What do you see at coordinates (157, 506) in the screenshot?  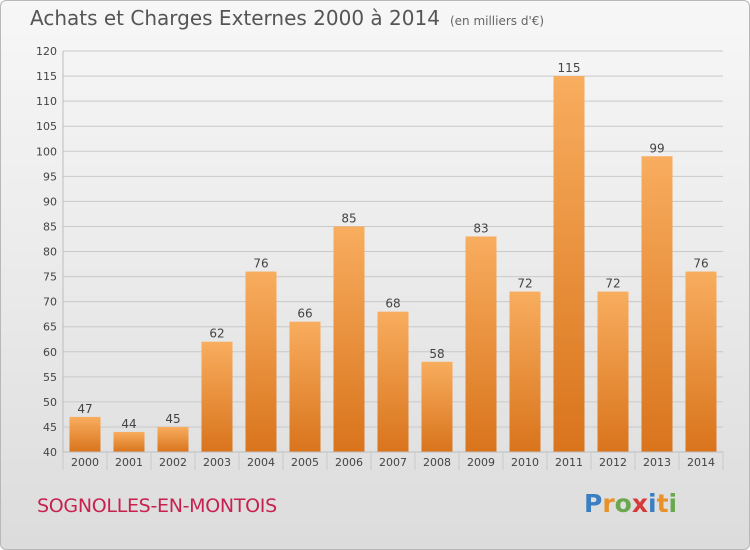 I see `commune-name: SOGNOLLES-EN-MONTOIS` at bounding box center [157, 506].